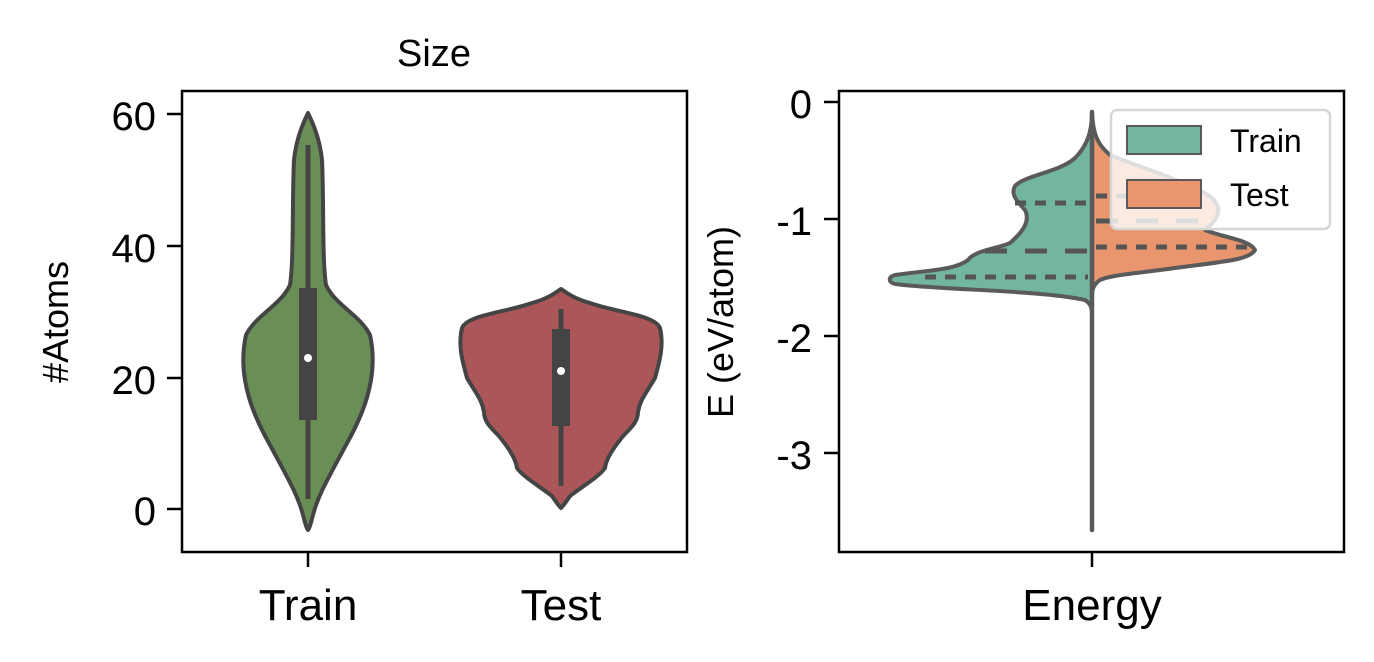 The height and width of the screenshot is (662, 1374). What do you see at coordinates (1091, 605) in the screenshot?
I see `x-tick-label-energy: Energy` at bounding box center [1091, 605].